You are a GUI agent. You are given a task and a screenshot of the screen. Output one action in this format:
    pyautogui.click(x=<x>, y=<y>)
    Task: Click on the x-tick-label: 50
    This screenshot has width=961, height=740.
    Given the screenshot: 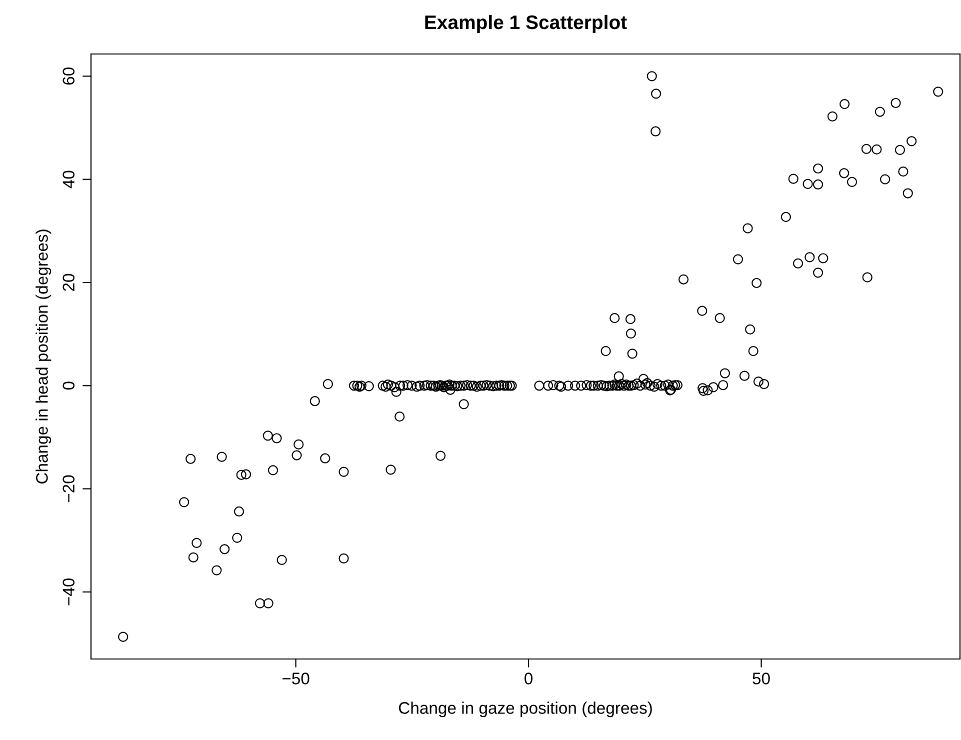 What is the action you would take?
    pyautogui.click(x=761, y=678)
    